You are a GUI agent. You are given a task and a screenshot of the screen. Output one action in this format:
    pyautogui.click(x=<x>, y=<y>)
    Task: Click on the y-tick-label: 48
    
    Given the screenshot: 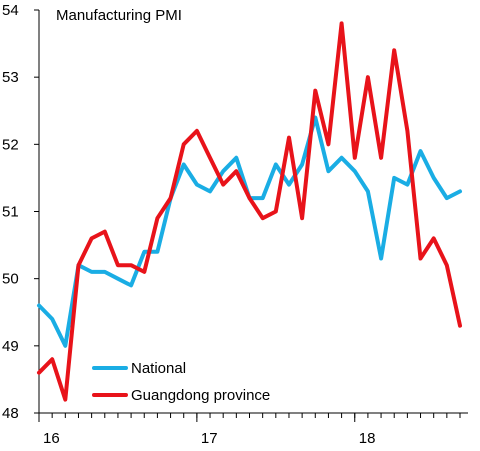 What is the action you would take?
    pyautogui.click(x=10, y=413)
    